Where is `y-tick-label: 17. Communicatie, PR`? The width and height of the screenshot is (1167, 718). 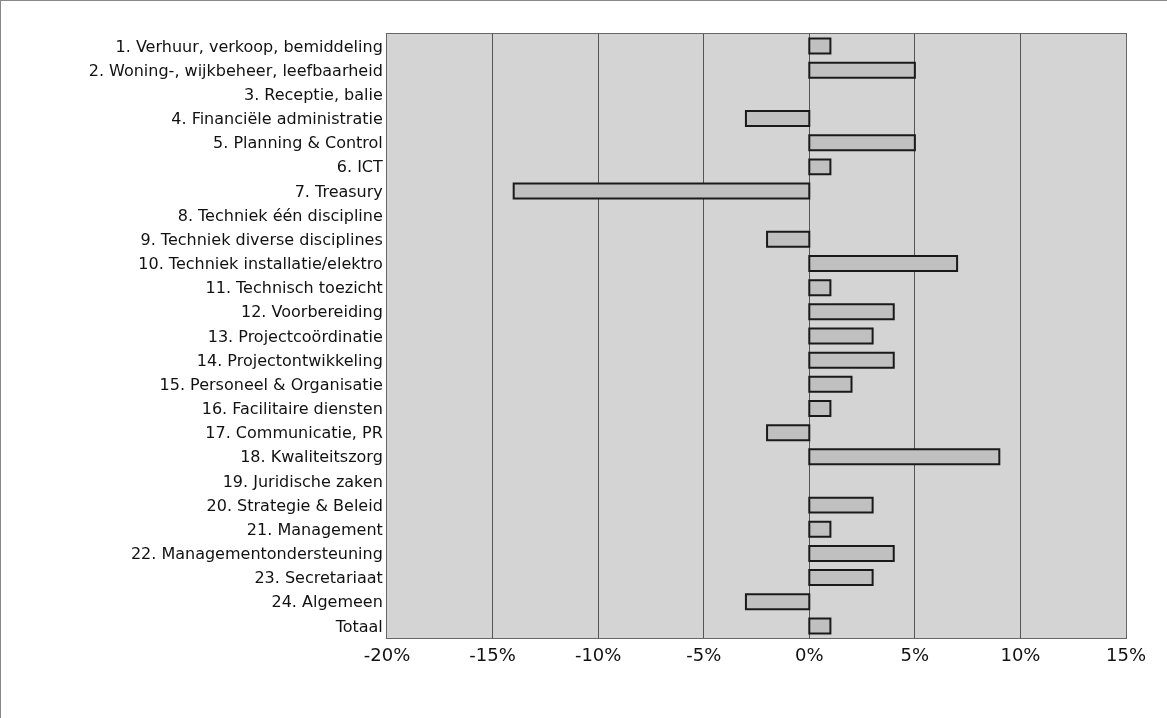
y-tick-label: 17. Communicatie, PR is located at coordinates (294, 433).